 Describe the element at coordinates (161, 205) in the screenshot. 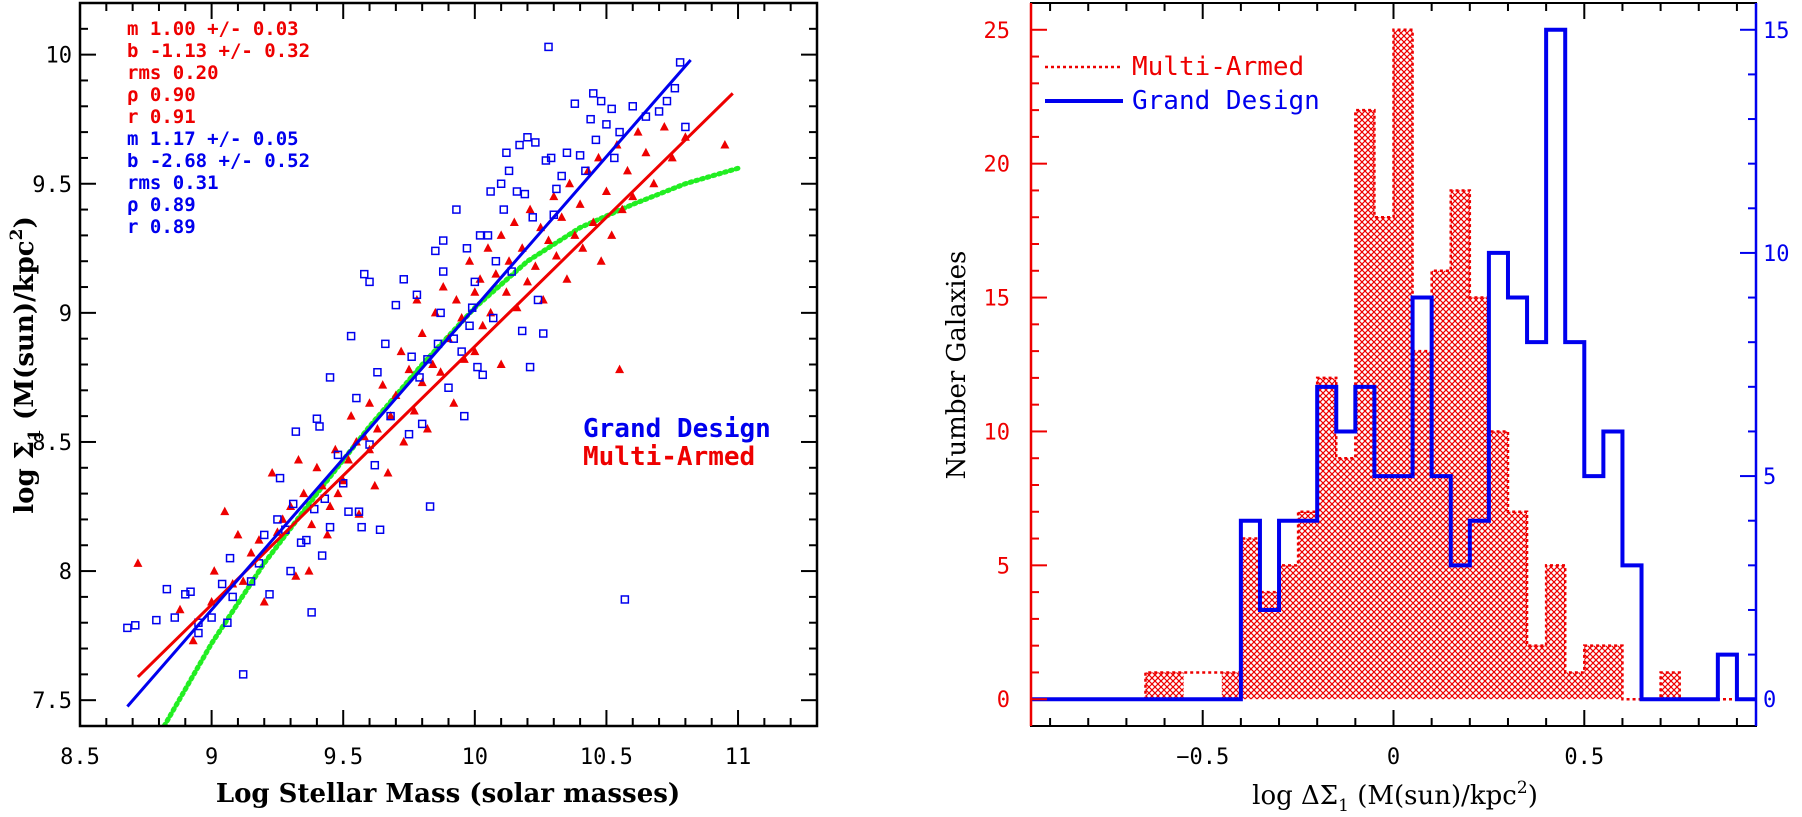

I see `annot-grand-rho: ρ 0.89` at that location.